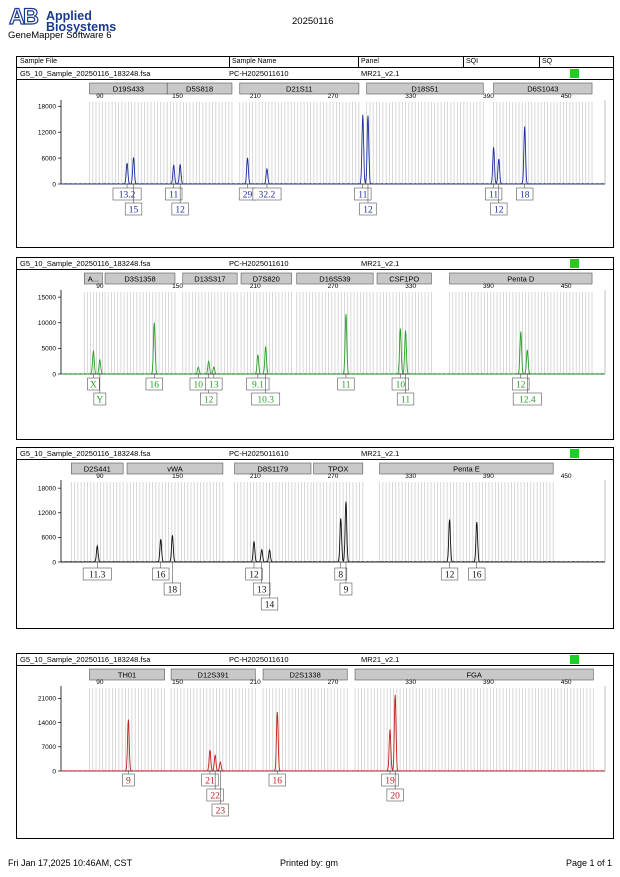 The image size is (620, 877). Describe the element at coordinates (333, 532) in the screenshot. I see `trace-black` at that location.